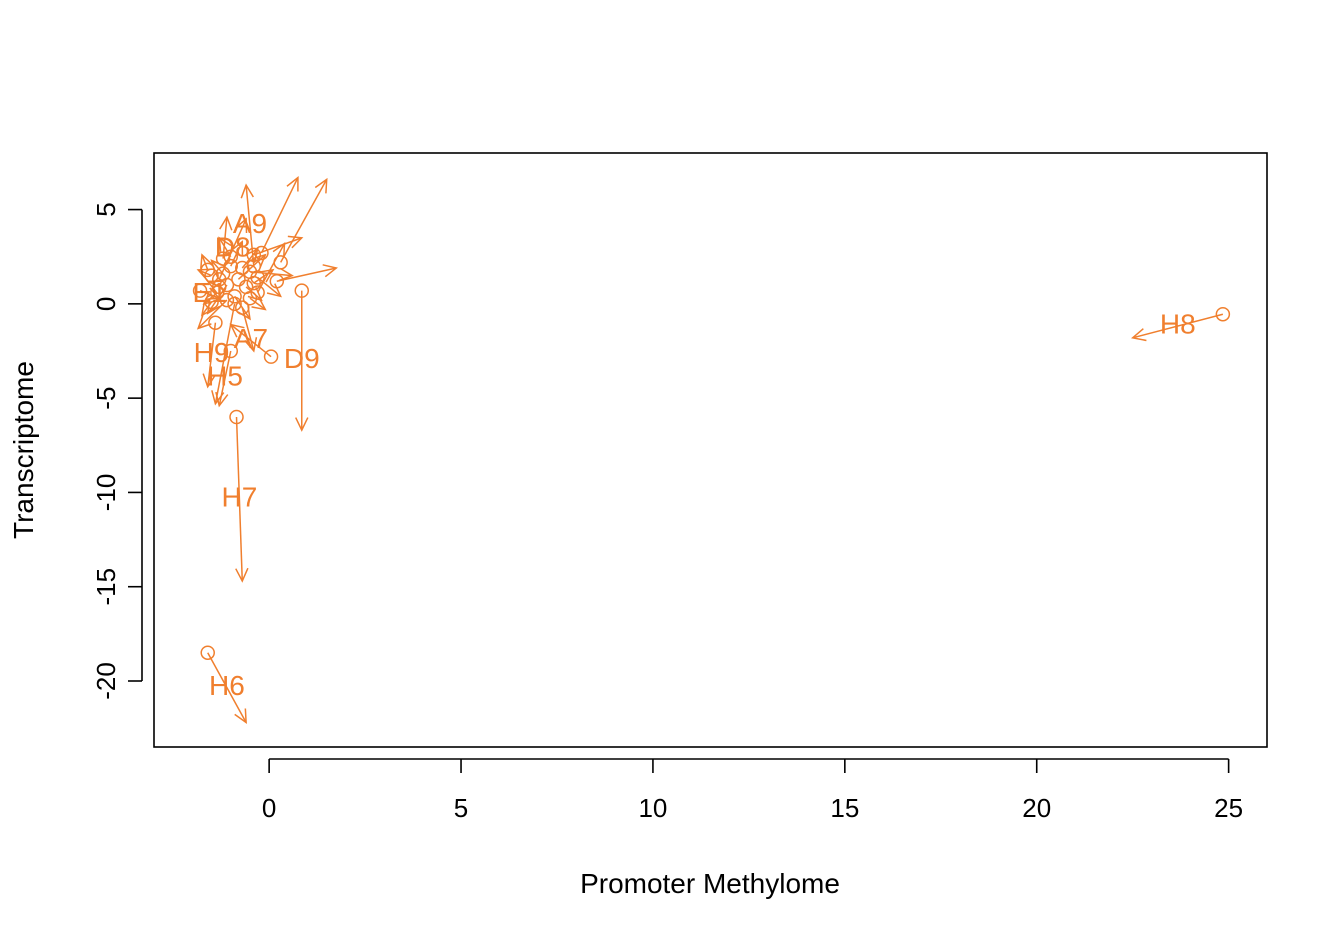 The width and height of the screenshot is (1344, 940). I want to click on y-tick-label: -20, so click(106, 681).